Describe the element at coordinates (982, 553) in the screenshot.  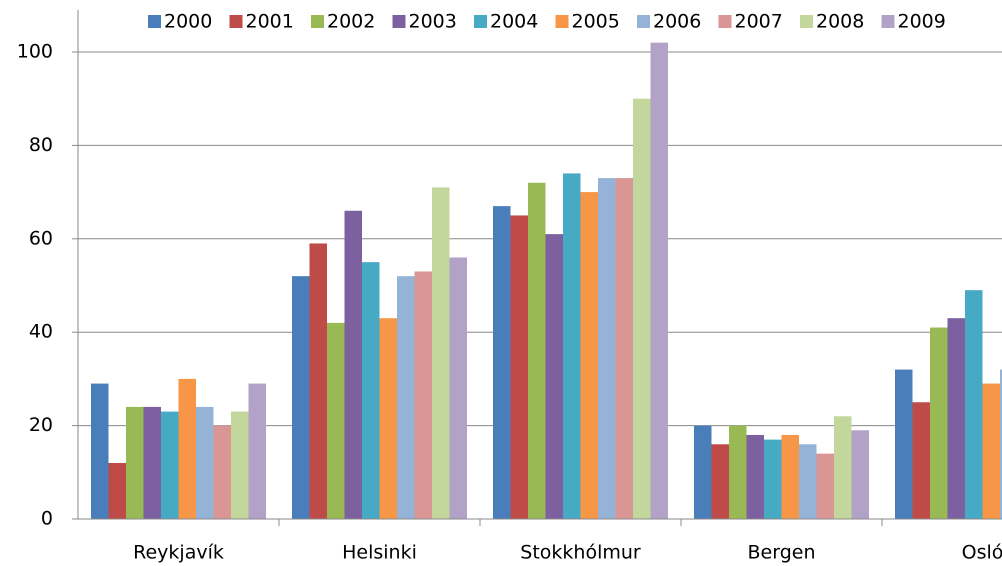
I see `x-tick-label: Osló` at that location.